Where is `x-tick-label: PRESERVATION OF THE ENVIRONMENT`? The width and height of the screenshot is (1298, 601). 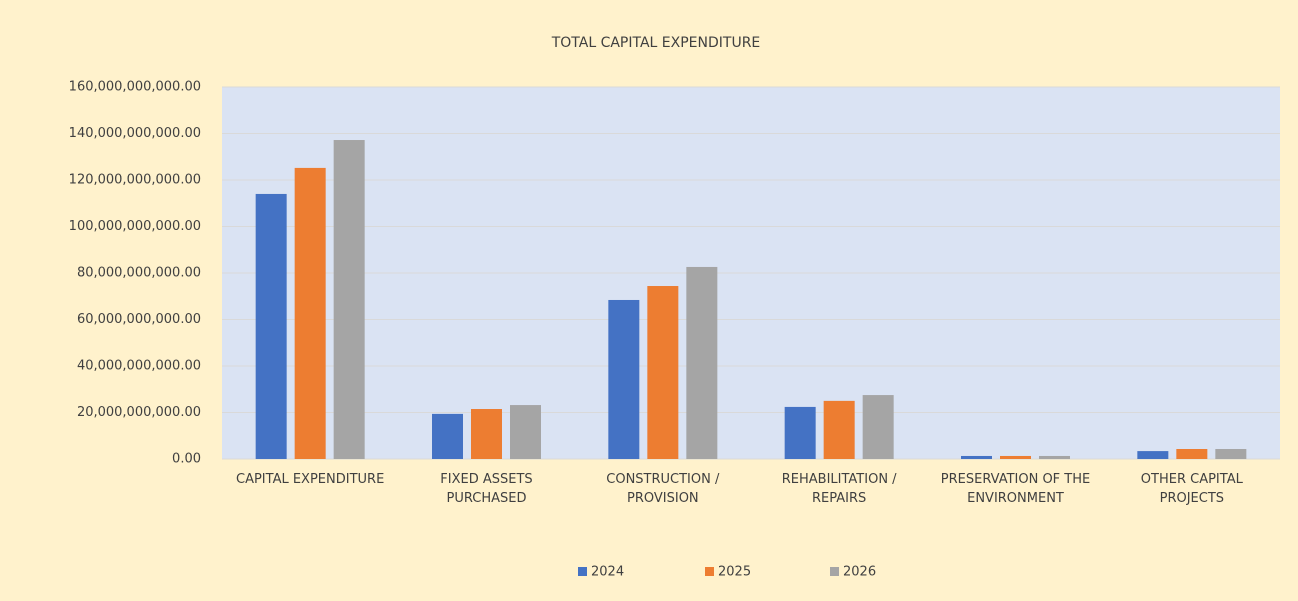 x-tick-label: PRESERVATION OF THE ENVIRONMENT is located at coordinates (1015, 489).